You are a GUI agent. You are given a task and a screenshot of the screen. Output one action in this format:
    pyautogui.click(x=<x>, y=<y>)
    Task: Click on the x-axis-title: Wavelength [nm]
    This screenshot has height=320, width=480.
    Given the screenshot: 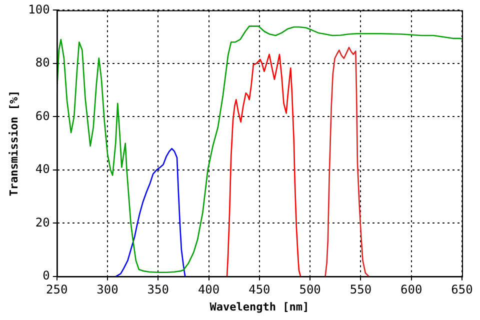 What is the action you would take?
    pyautogui.click(x=260, y=307)
    